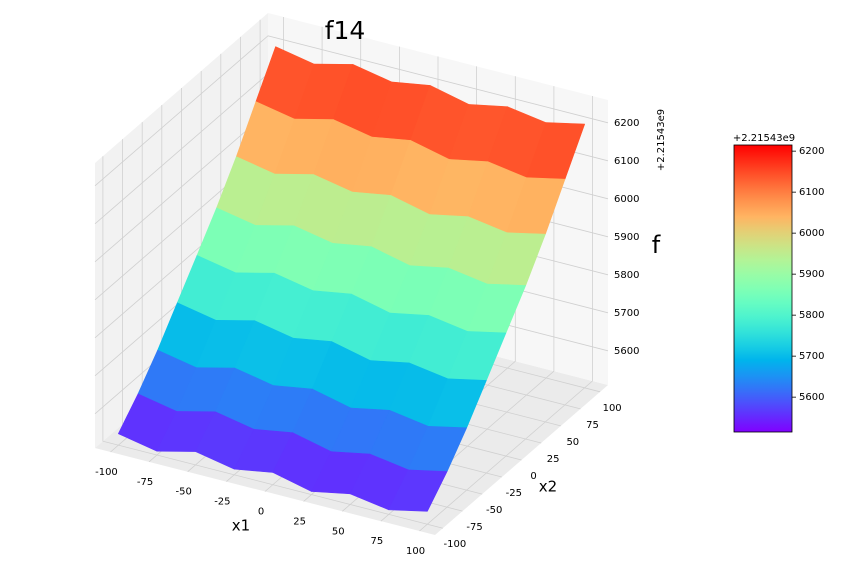 The image size is (864, 576). I want to click on chart-title: f14, so click(345, 30).